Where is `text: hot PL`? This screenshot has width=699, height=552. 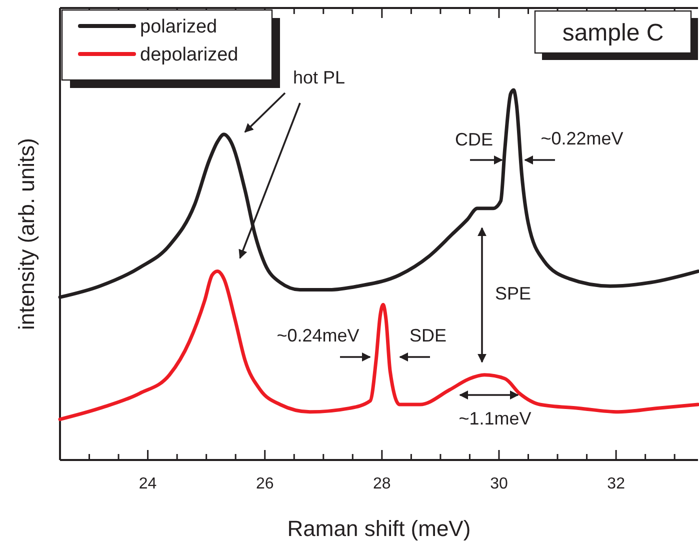
text: hot PL is located at coordinates (319, 77).